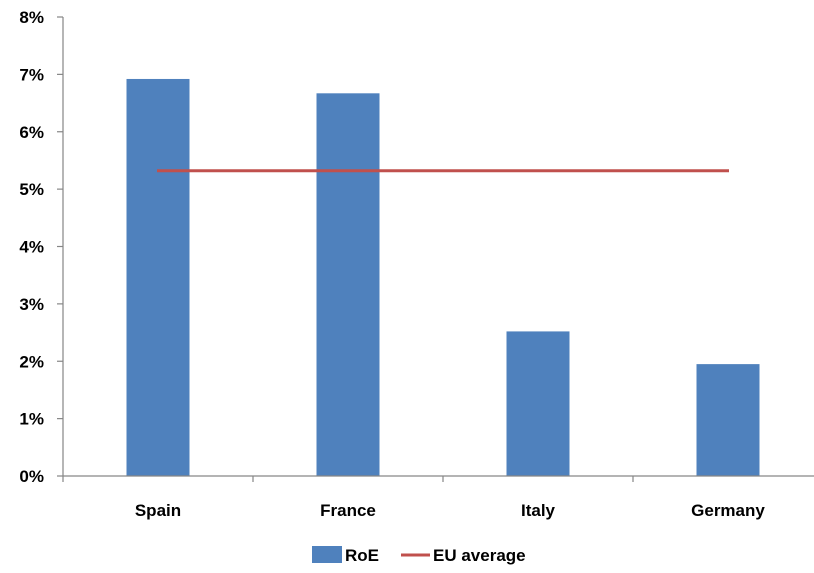  I want to click on y-tick-label-6: 6%, so click(31, 132).